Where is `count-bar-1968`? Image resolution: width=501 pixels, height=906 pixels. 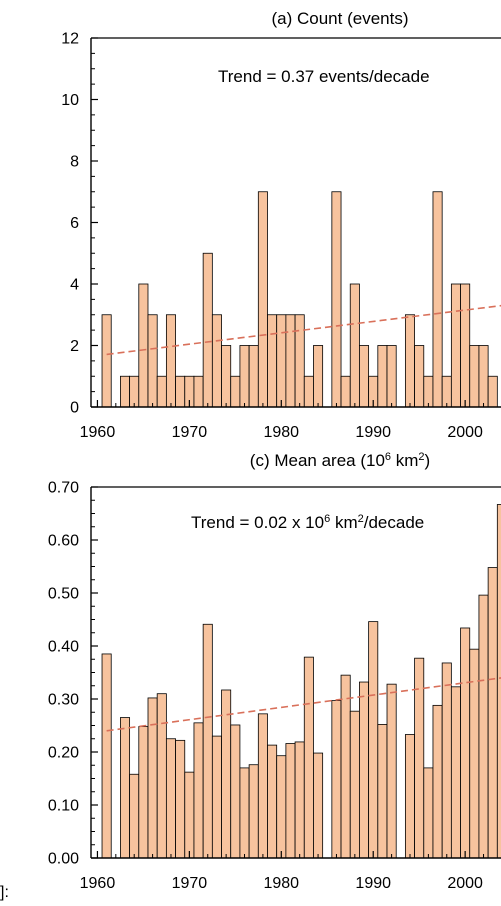 count-bar-1968 is located at coordinates (170, 361).